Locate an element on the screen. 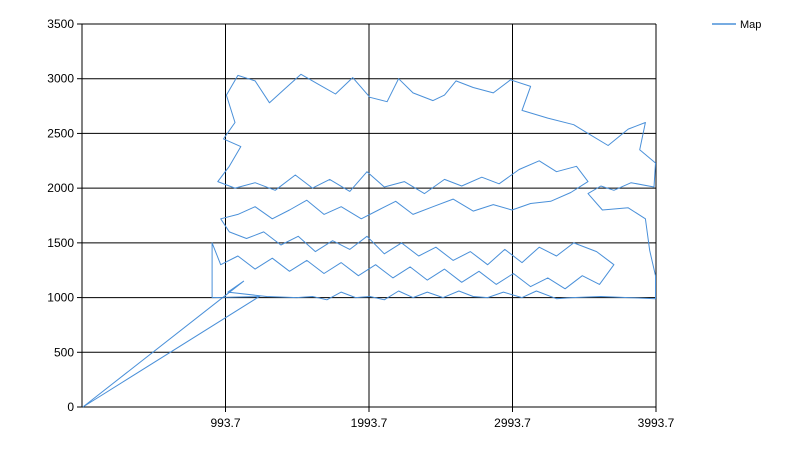  x-tick-label: 1993.7 is located at coordinates (369, 423).